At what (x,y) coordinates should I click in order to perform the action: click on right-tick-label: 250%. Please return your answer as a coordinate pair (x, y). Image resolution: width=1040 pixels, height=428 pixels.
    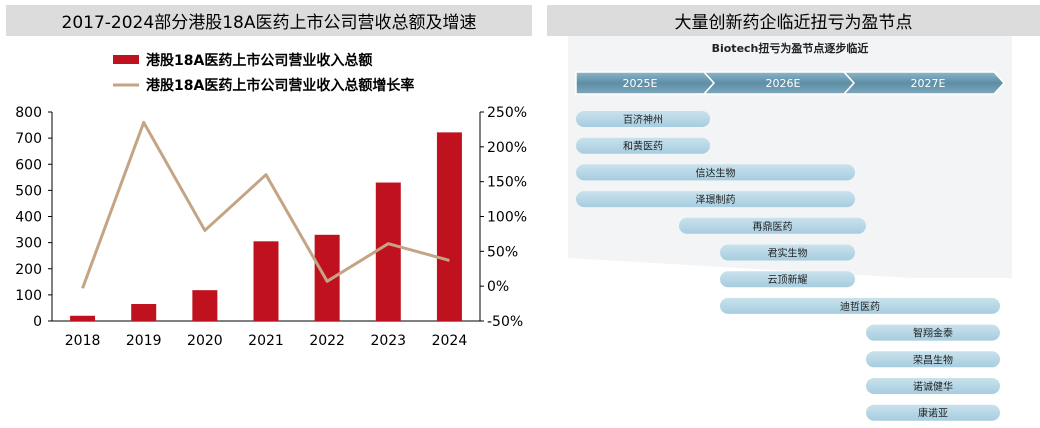
    Looking at the image, I should click on (507, 113).